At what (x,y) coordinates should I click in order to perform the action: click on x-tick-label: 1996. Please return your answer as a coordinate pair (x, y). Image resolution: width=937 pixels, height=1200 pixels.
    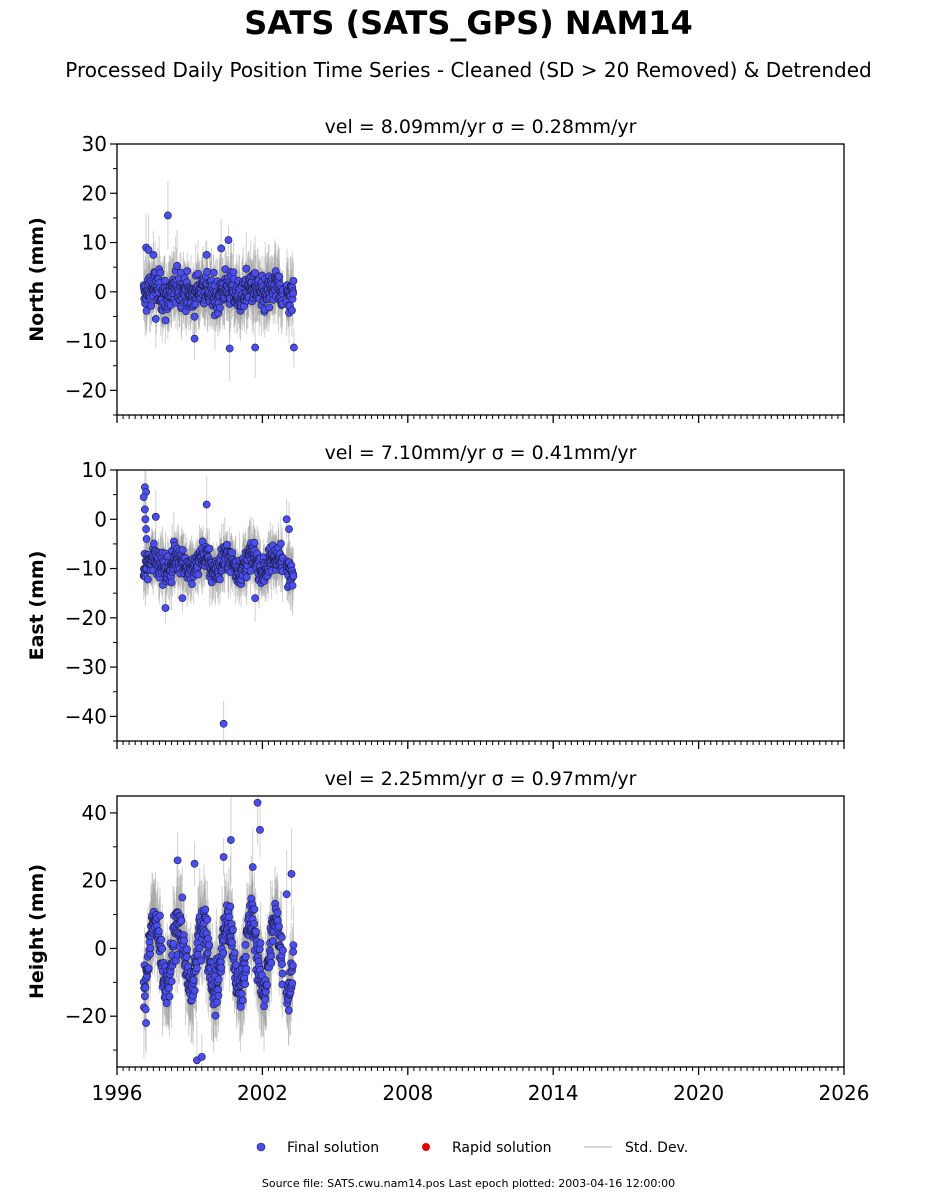
    Looking at the image, I should click on (117, 1093).